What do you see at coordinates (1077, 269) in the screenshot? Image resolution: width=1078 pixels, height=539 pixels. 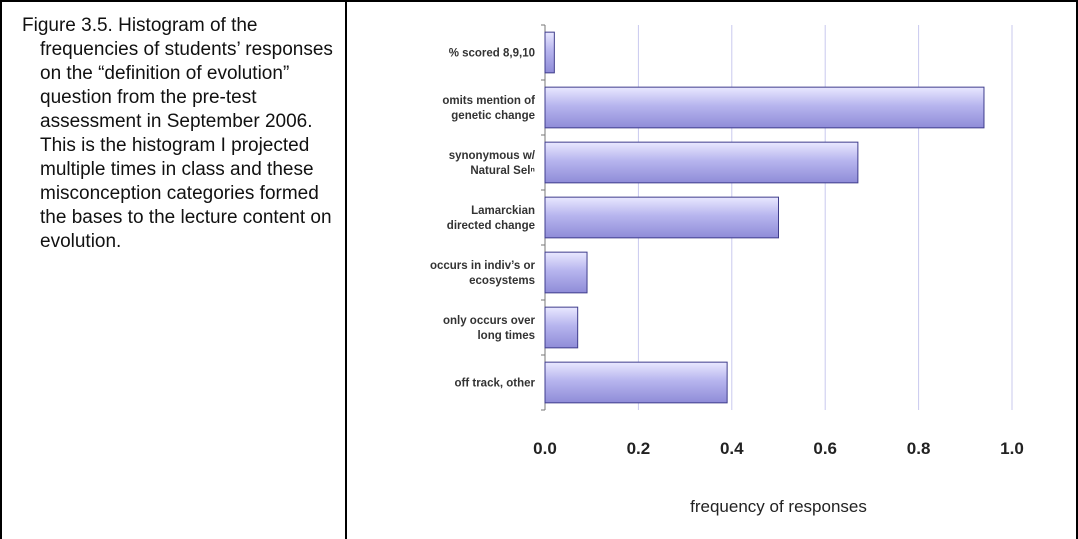 I see `right-border` at bounding box center [1077, 269].